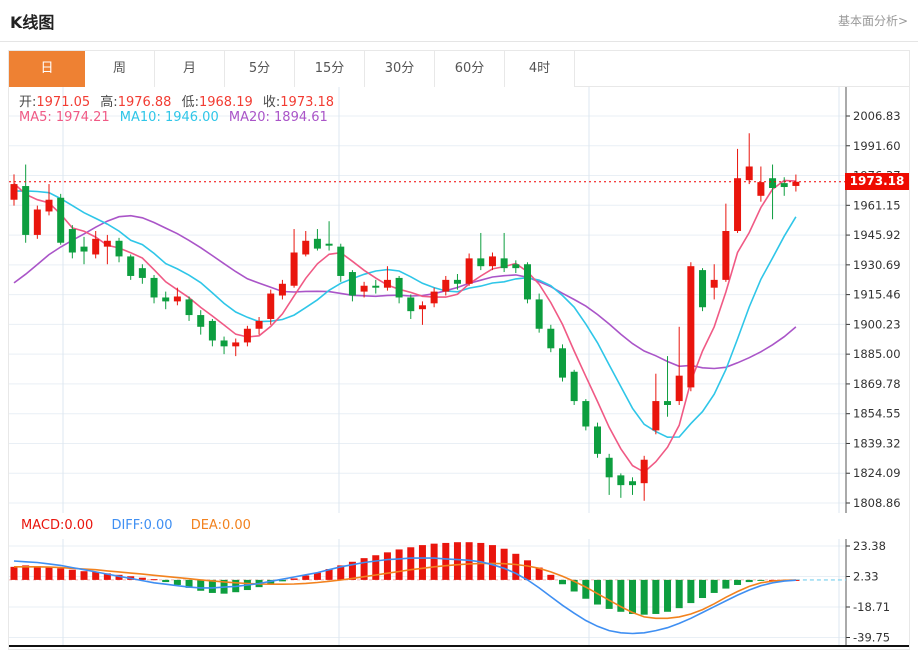 Image resolution: width=918 pixels, height=650 pixels. Describe the element at coordinates (470, 69) in the screenshot. I see `tab-60min: 60分` at that location.